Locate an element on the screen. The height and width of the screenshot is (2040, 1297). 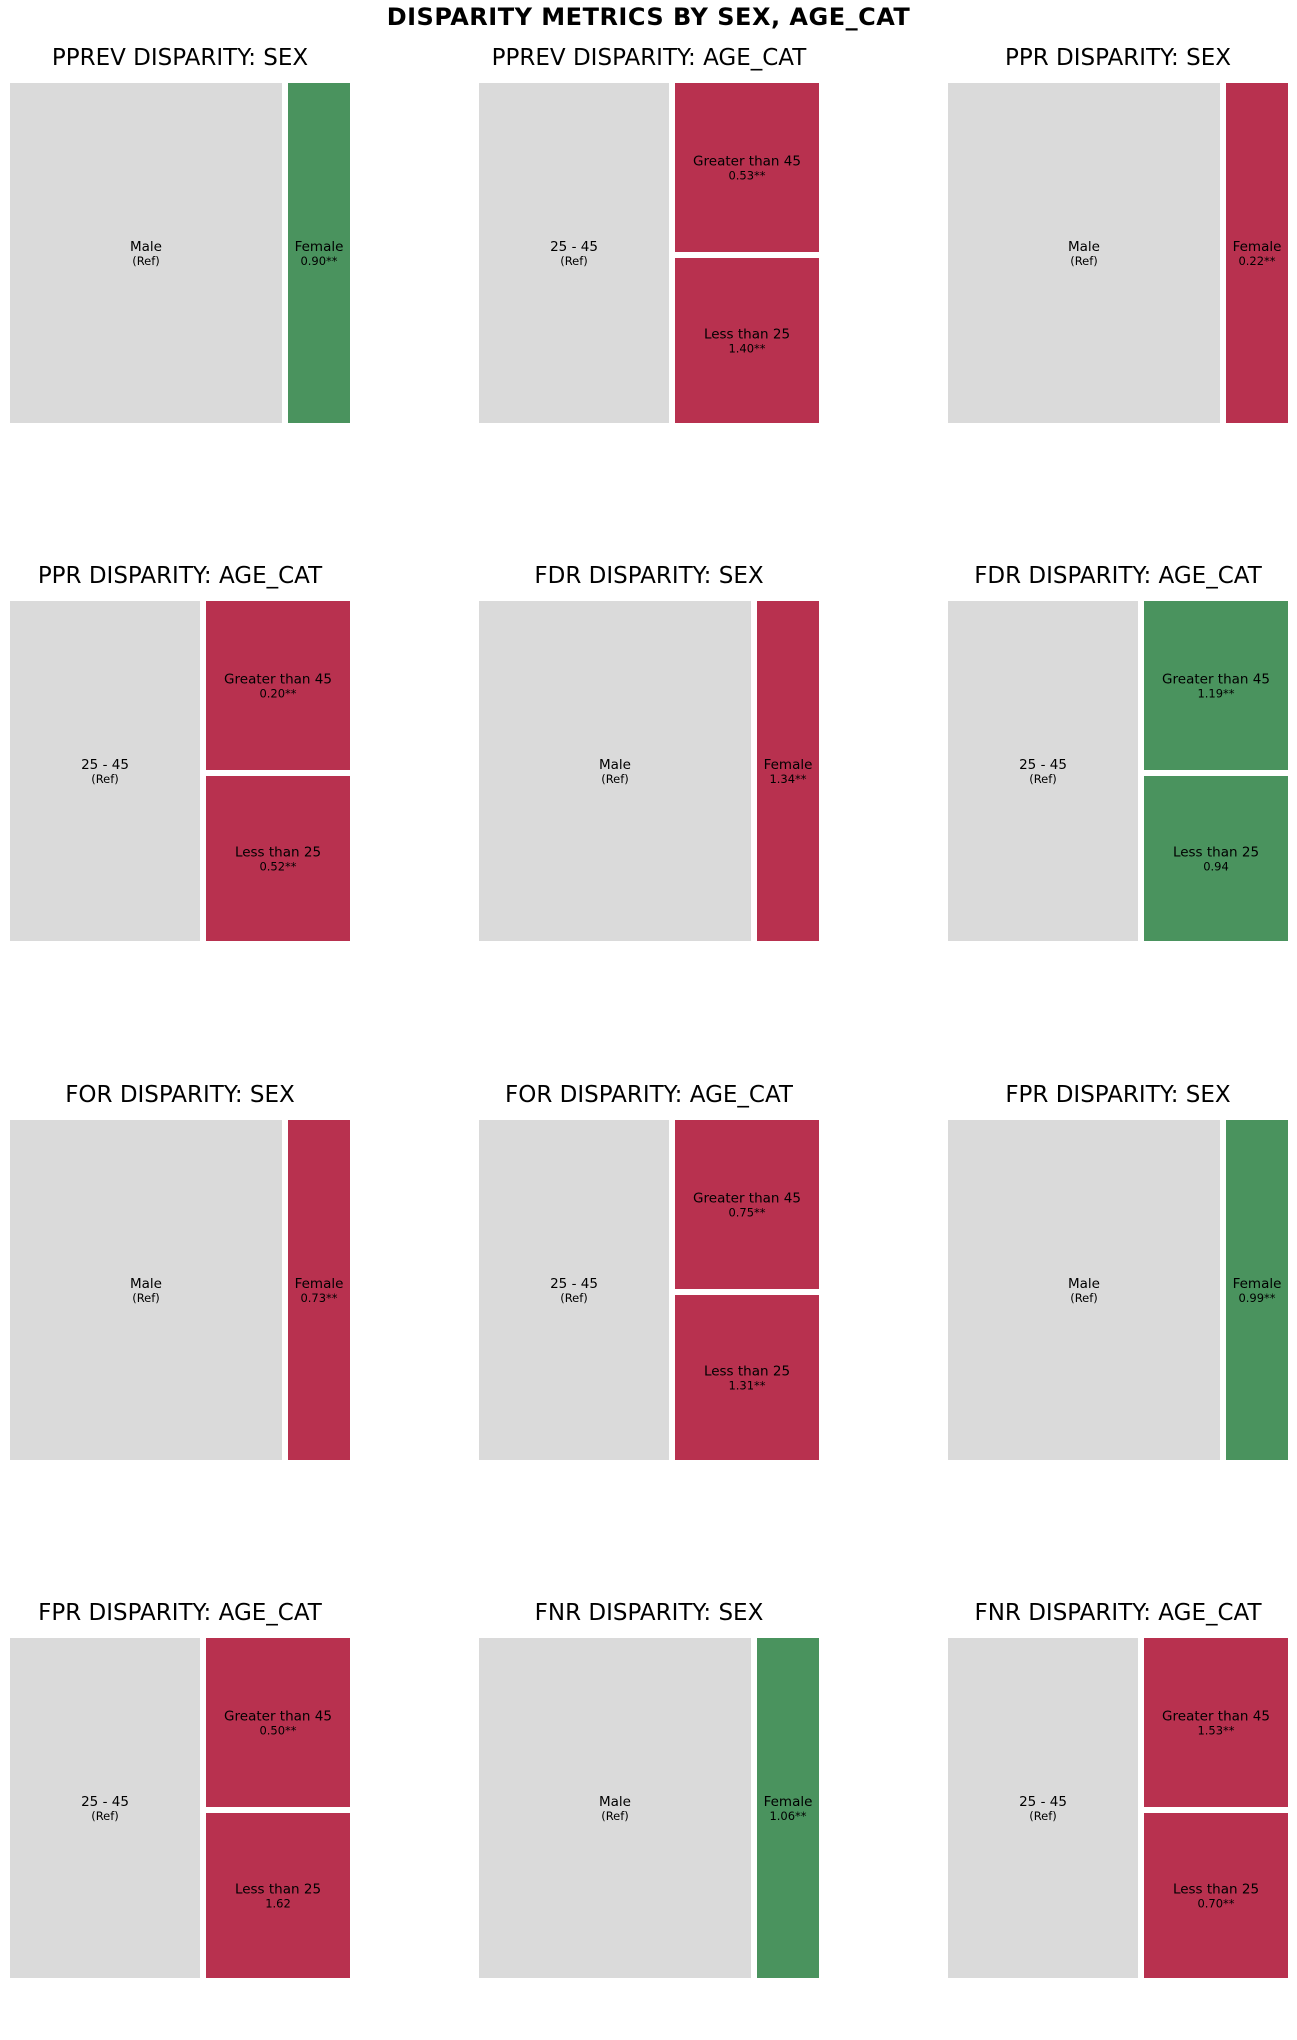
tile-value: 1.62 is located at coordinates (278, 1904).